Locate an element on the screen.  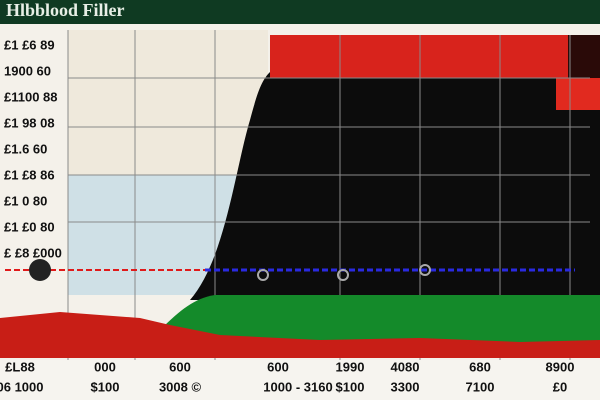
circle-markers is located at coordinates (344, 272).